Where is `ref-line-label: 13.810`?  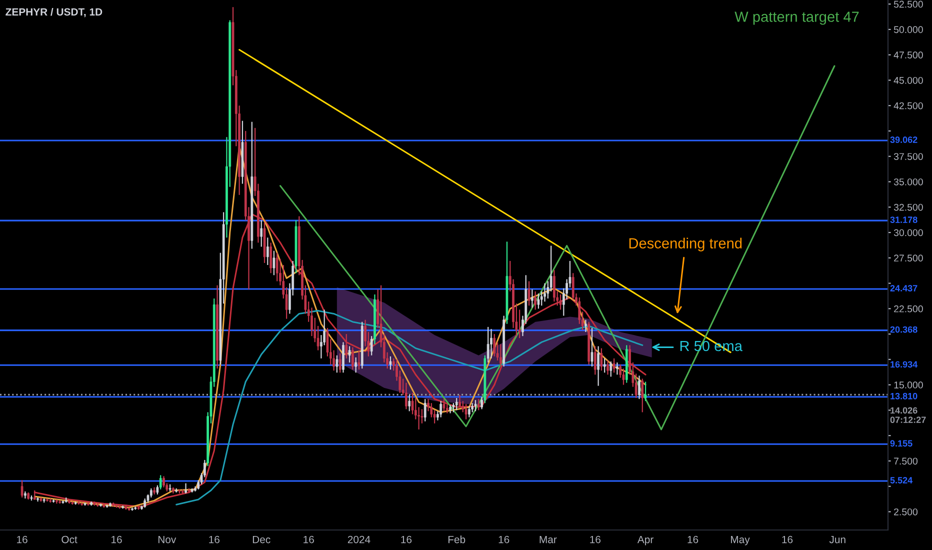 ref-line-label: 13.810 is located at coordinates (904, 396).